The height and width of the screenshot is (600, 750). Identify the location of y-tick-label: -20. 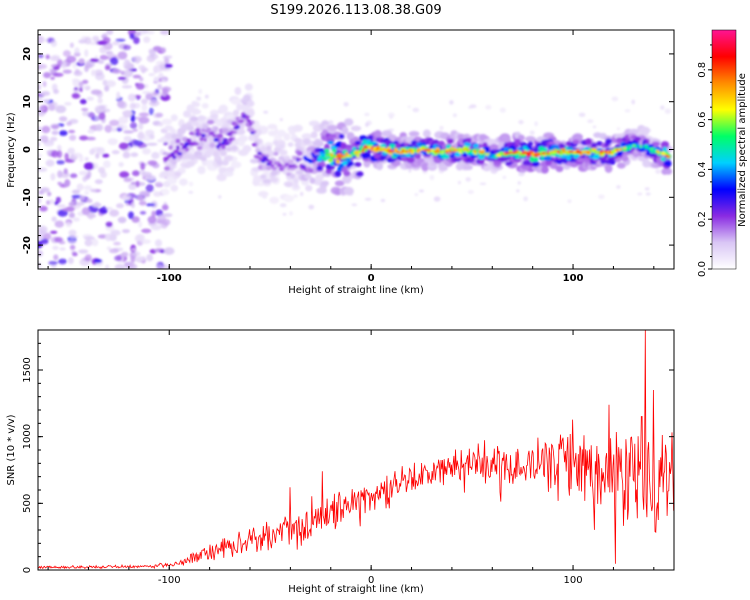
(27, 245).